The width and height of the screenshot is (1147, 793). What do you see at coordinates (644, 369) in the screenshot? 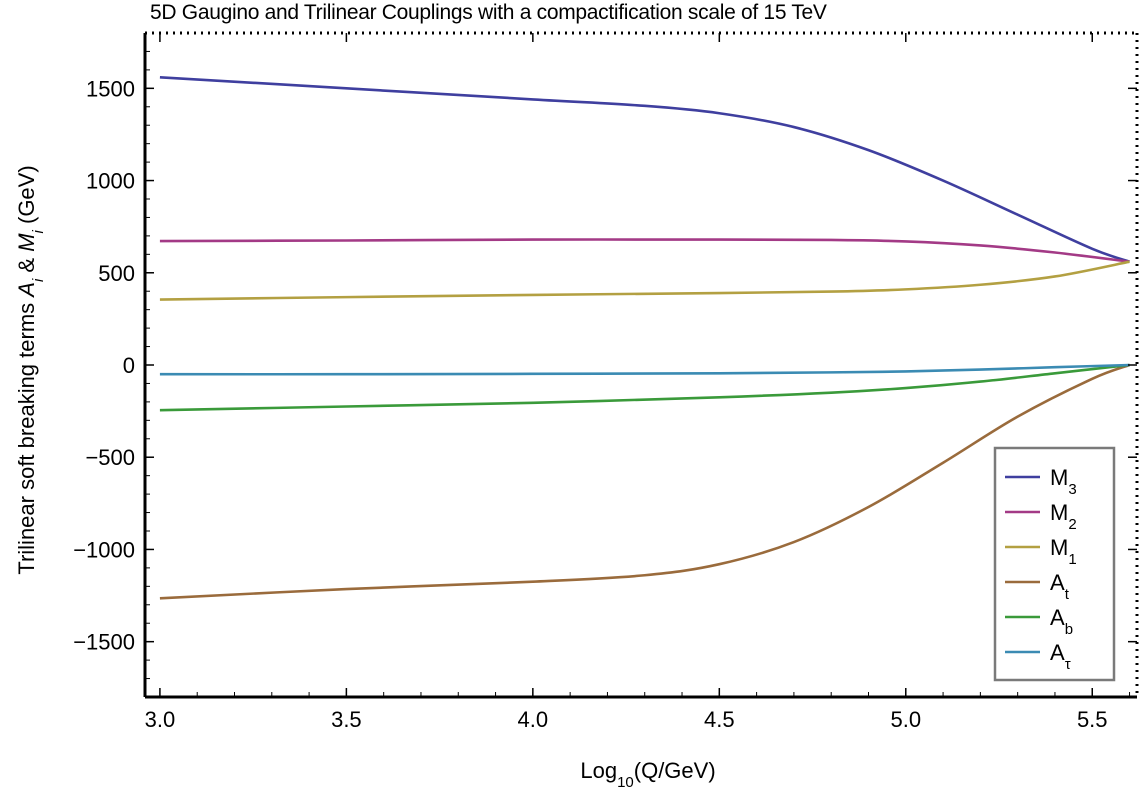
I see `series-line-aτ` at bounding box center [644, 369].